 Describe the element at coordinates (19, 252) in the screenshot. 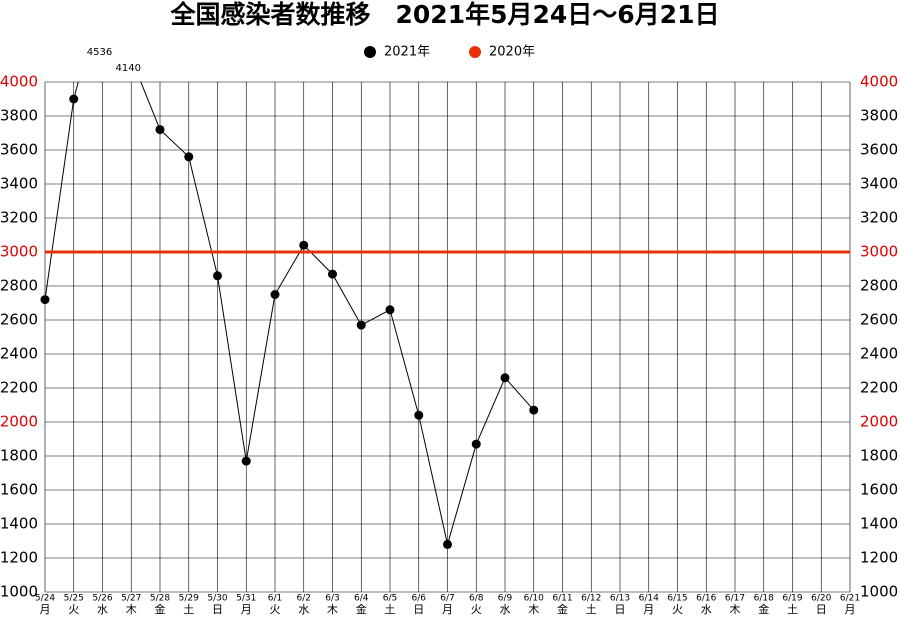

I see `y-tick-label: 3000` at that location.